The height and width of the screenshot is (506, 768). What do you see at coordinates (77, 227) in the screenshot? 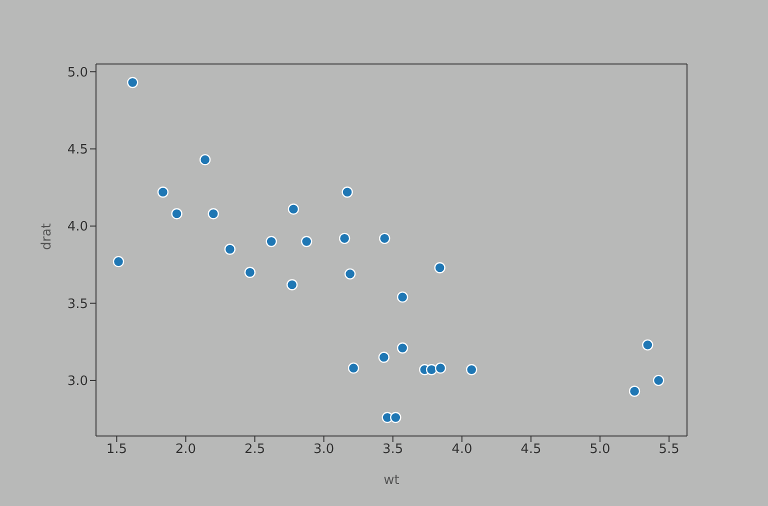
I see `y-tick-label: 4.0` at bounding box center [77, 227].